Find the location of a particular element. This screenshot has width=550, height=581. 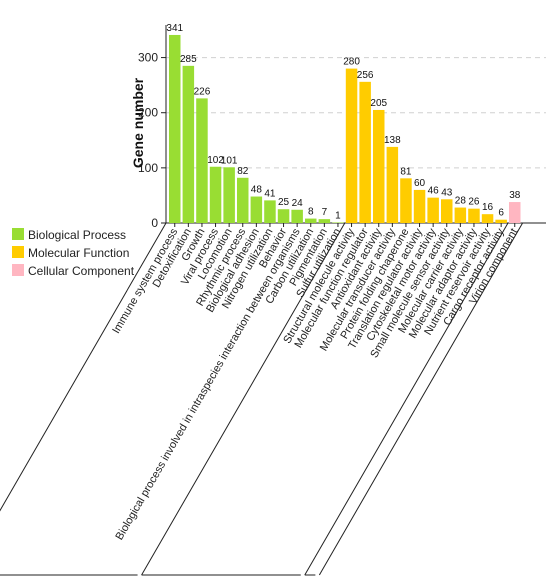

bar-value-label: 341 is located at coordinates (174, 28).